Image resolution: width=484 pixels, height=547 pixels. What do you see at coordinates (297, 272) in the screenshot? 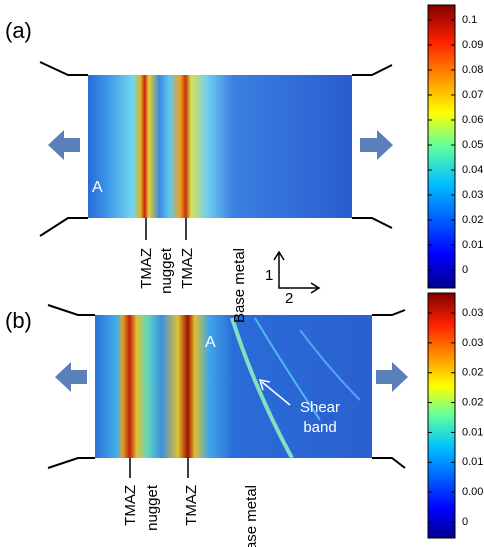
I see `axes-arrows` at bounding box center [297, 272].